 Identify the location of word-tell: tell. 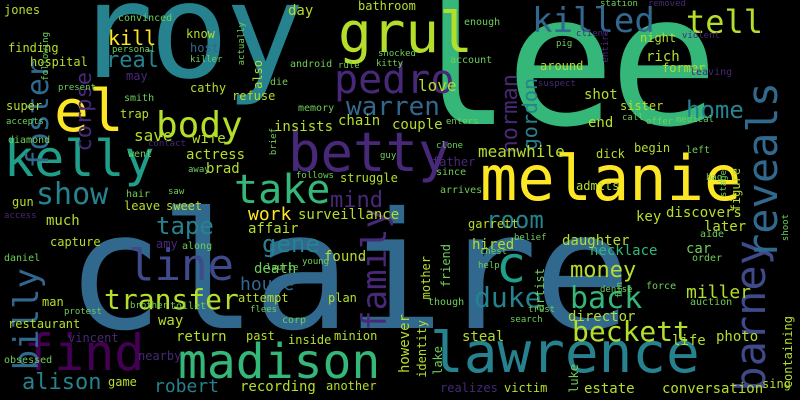
(725, 22).